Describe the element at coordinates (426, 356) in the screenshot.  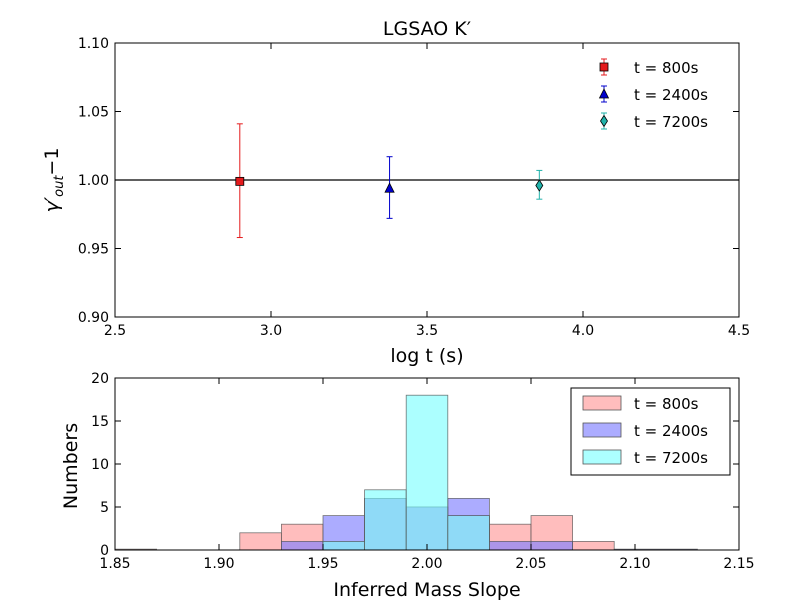
I see `top-x-axis-label: log t (s)` at that location.